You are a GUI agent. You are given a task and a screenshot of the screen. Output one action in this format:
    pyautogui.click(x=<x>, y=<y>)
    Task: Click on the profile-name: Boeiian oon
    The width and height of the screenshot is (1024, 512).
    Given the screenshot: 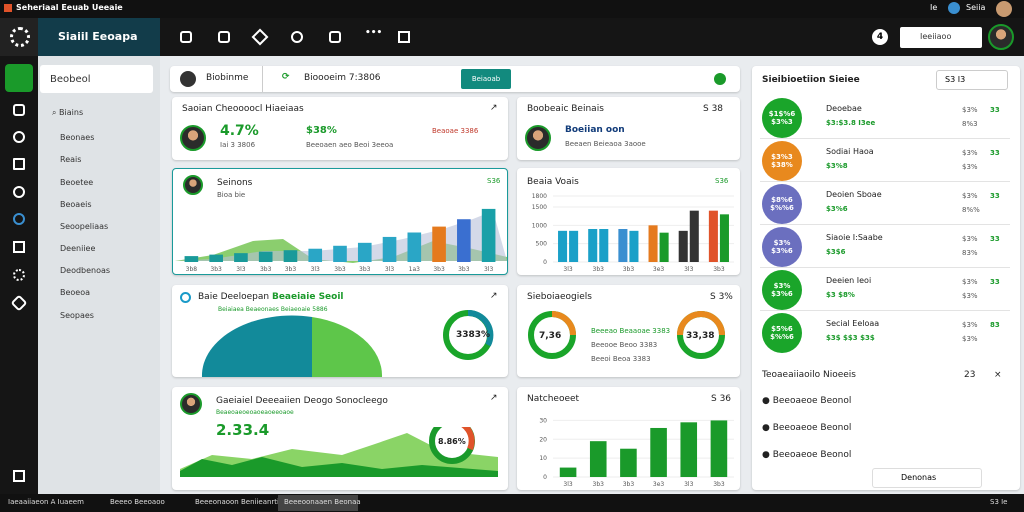 What is the action you would take?
    pyautogui.click(x=595, y=130)
    